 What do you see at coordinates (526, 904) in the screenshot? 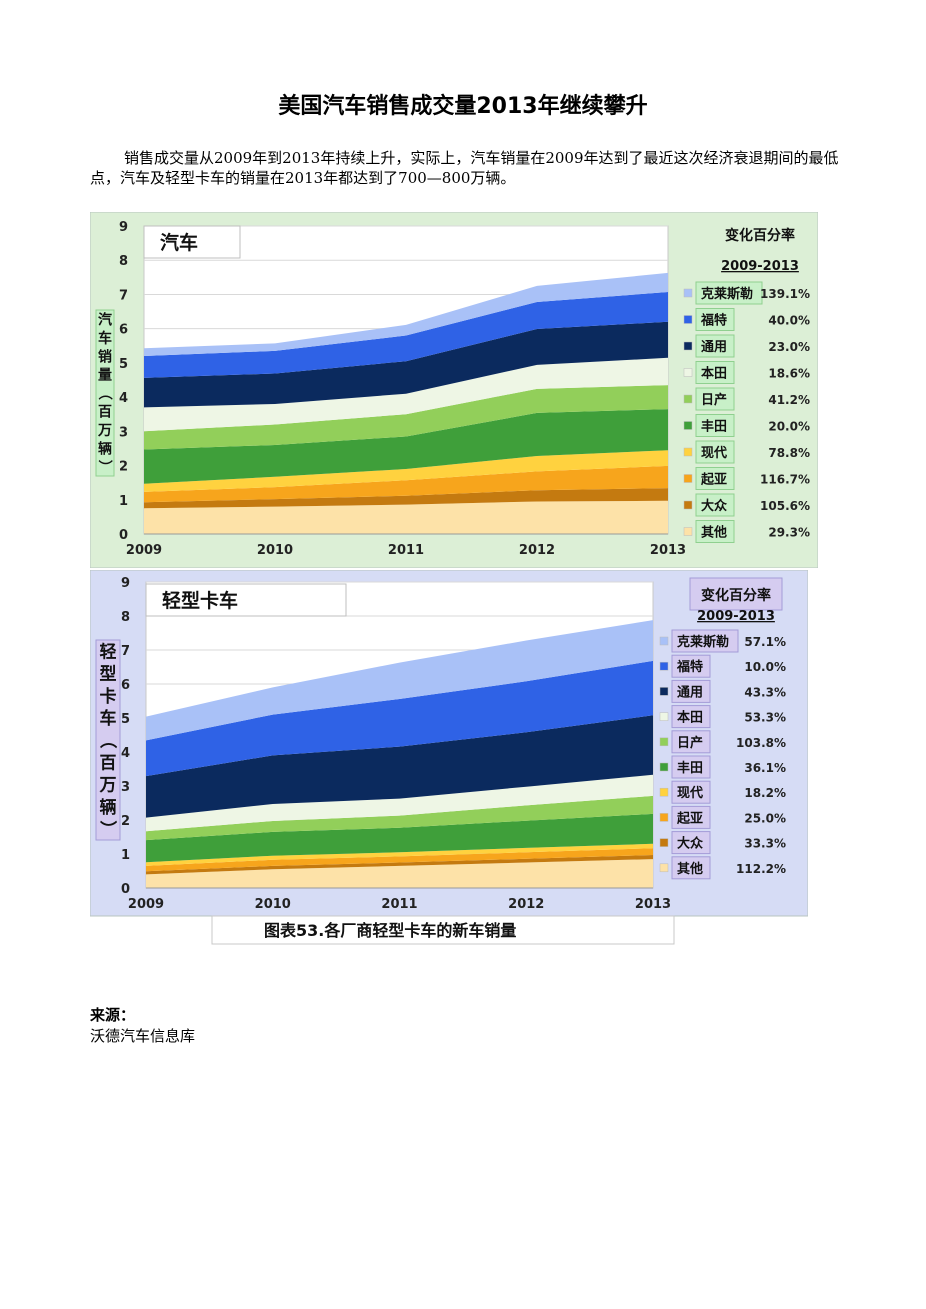
I see `x-tick-label: 2012` at bounding box center [526, 904].